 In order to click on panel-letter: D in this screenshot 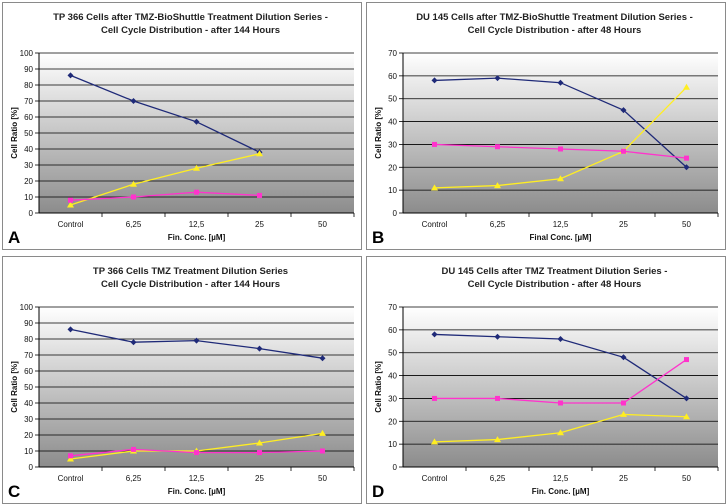, I will do `click(378, 491)`.